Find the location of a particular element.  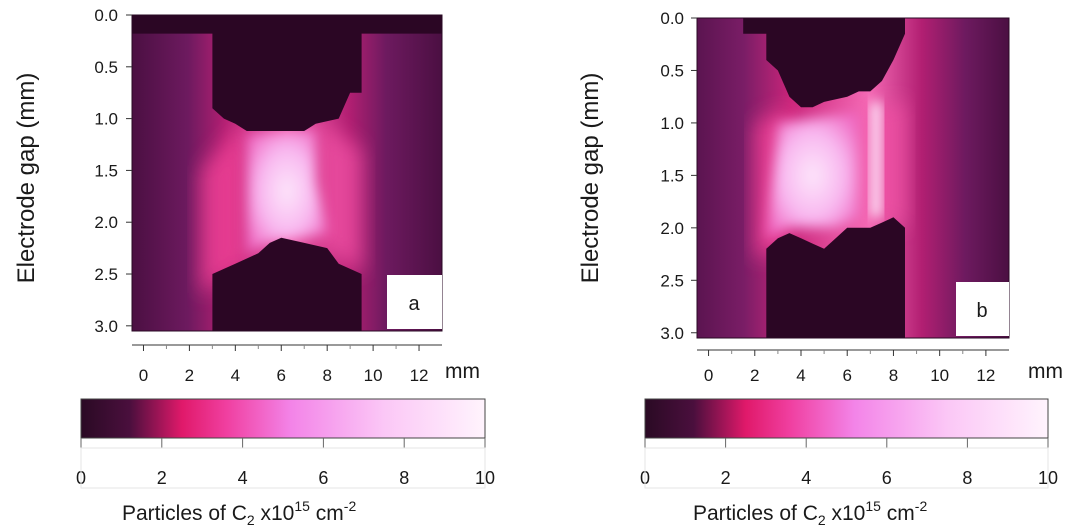

colorbar-ticks-a: 0 2 4 6 8 10 is located at coordinates (285, 463).